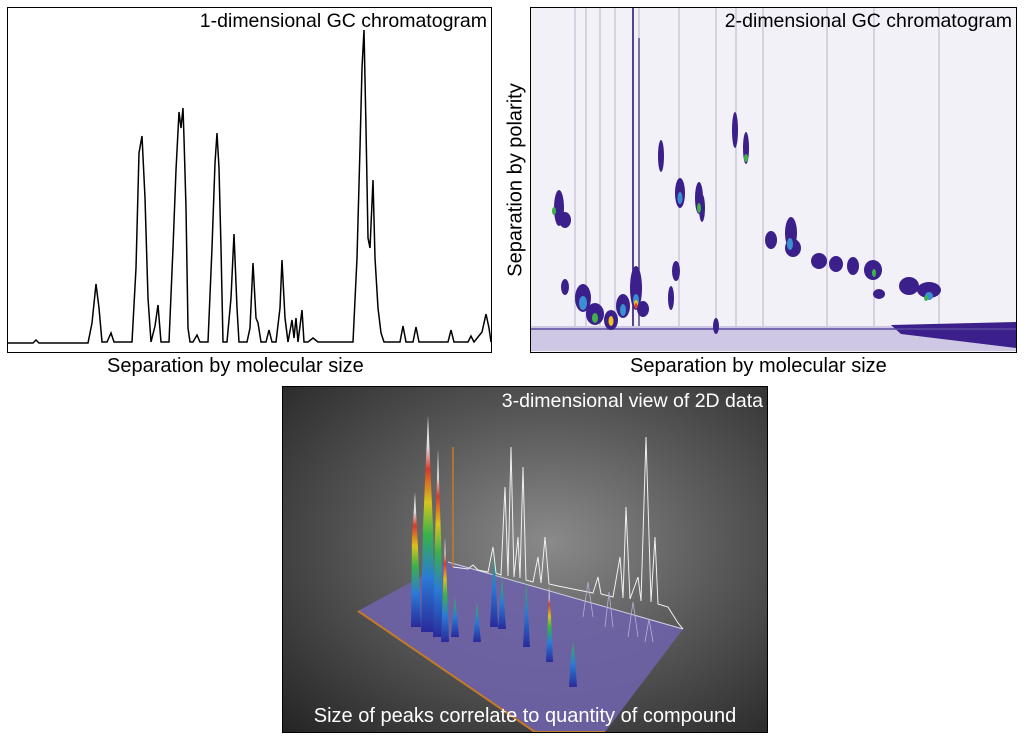 This screenshot has height=741, width=1024. What do you see at coordinates (758, 366) in the screenshot?
I see `two-d-x-axis-label: Separation by molecular size` at bounding box center [758, 366].